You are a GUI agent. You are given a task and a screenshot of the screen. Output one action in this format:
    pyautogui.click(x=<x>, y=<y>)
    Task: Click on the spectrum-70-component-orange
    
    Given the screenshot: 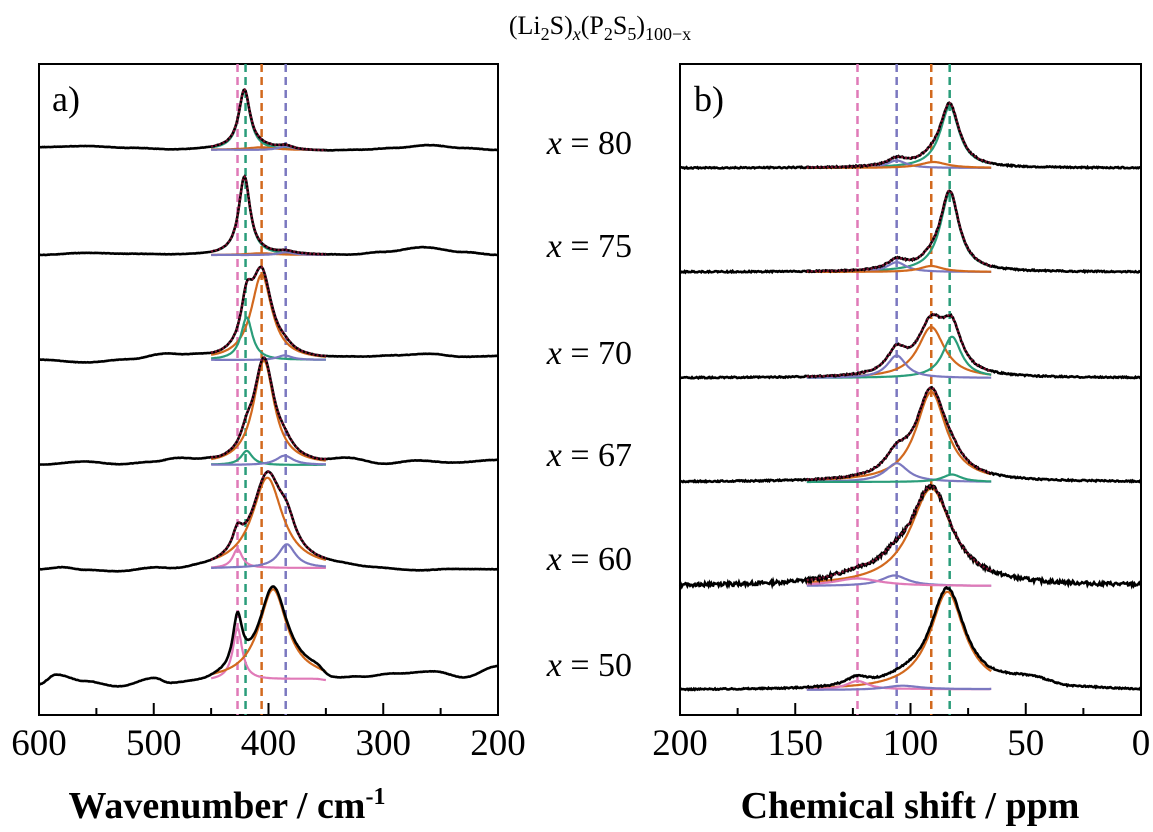 What is the action you would take?
    pyautogui.click(x=899, y=352)
    